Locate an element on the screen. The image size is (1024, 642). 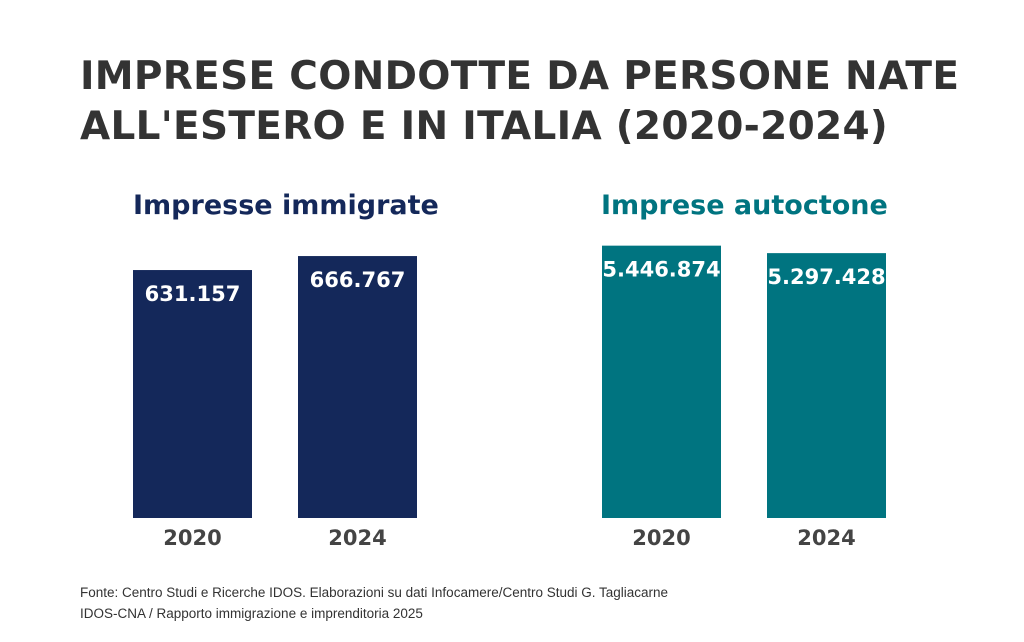
panel-title-autoctone: Imprese autoctone is located at coordinates (744, 205).